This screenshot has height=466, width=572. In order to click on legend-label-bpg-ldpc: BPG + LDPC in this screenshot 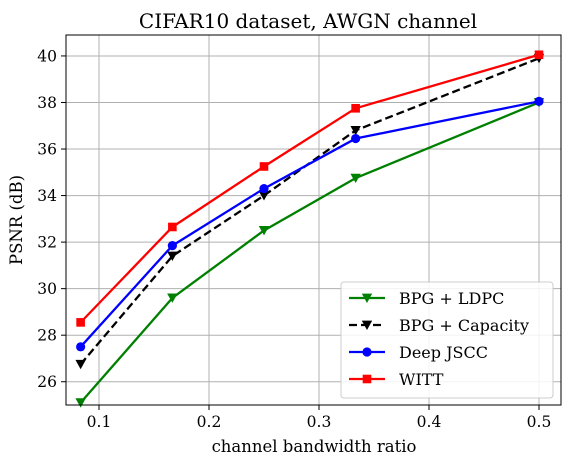, I will do `click(451, 298)`.